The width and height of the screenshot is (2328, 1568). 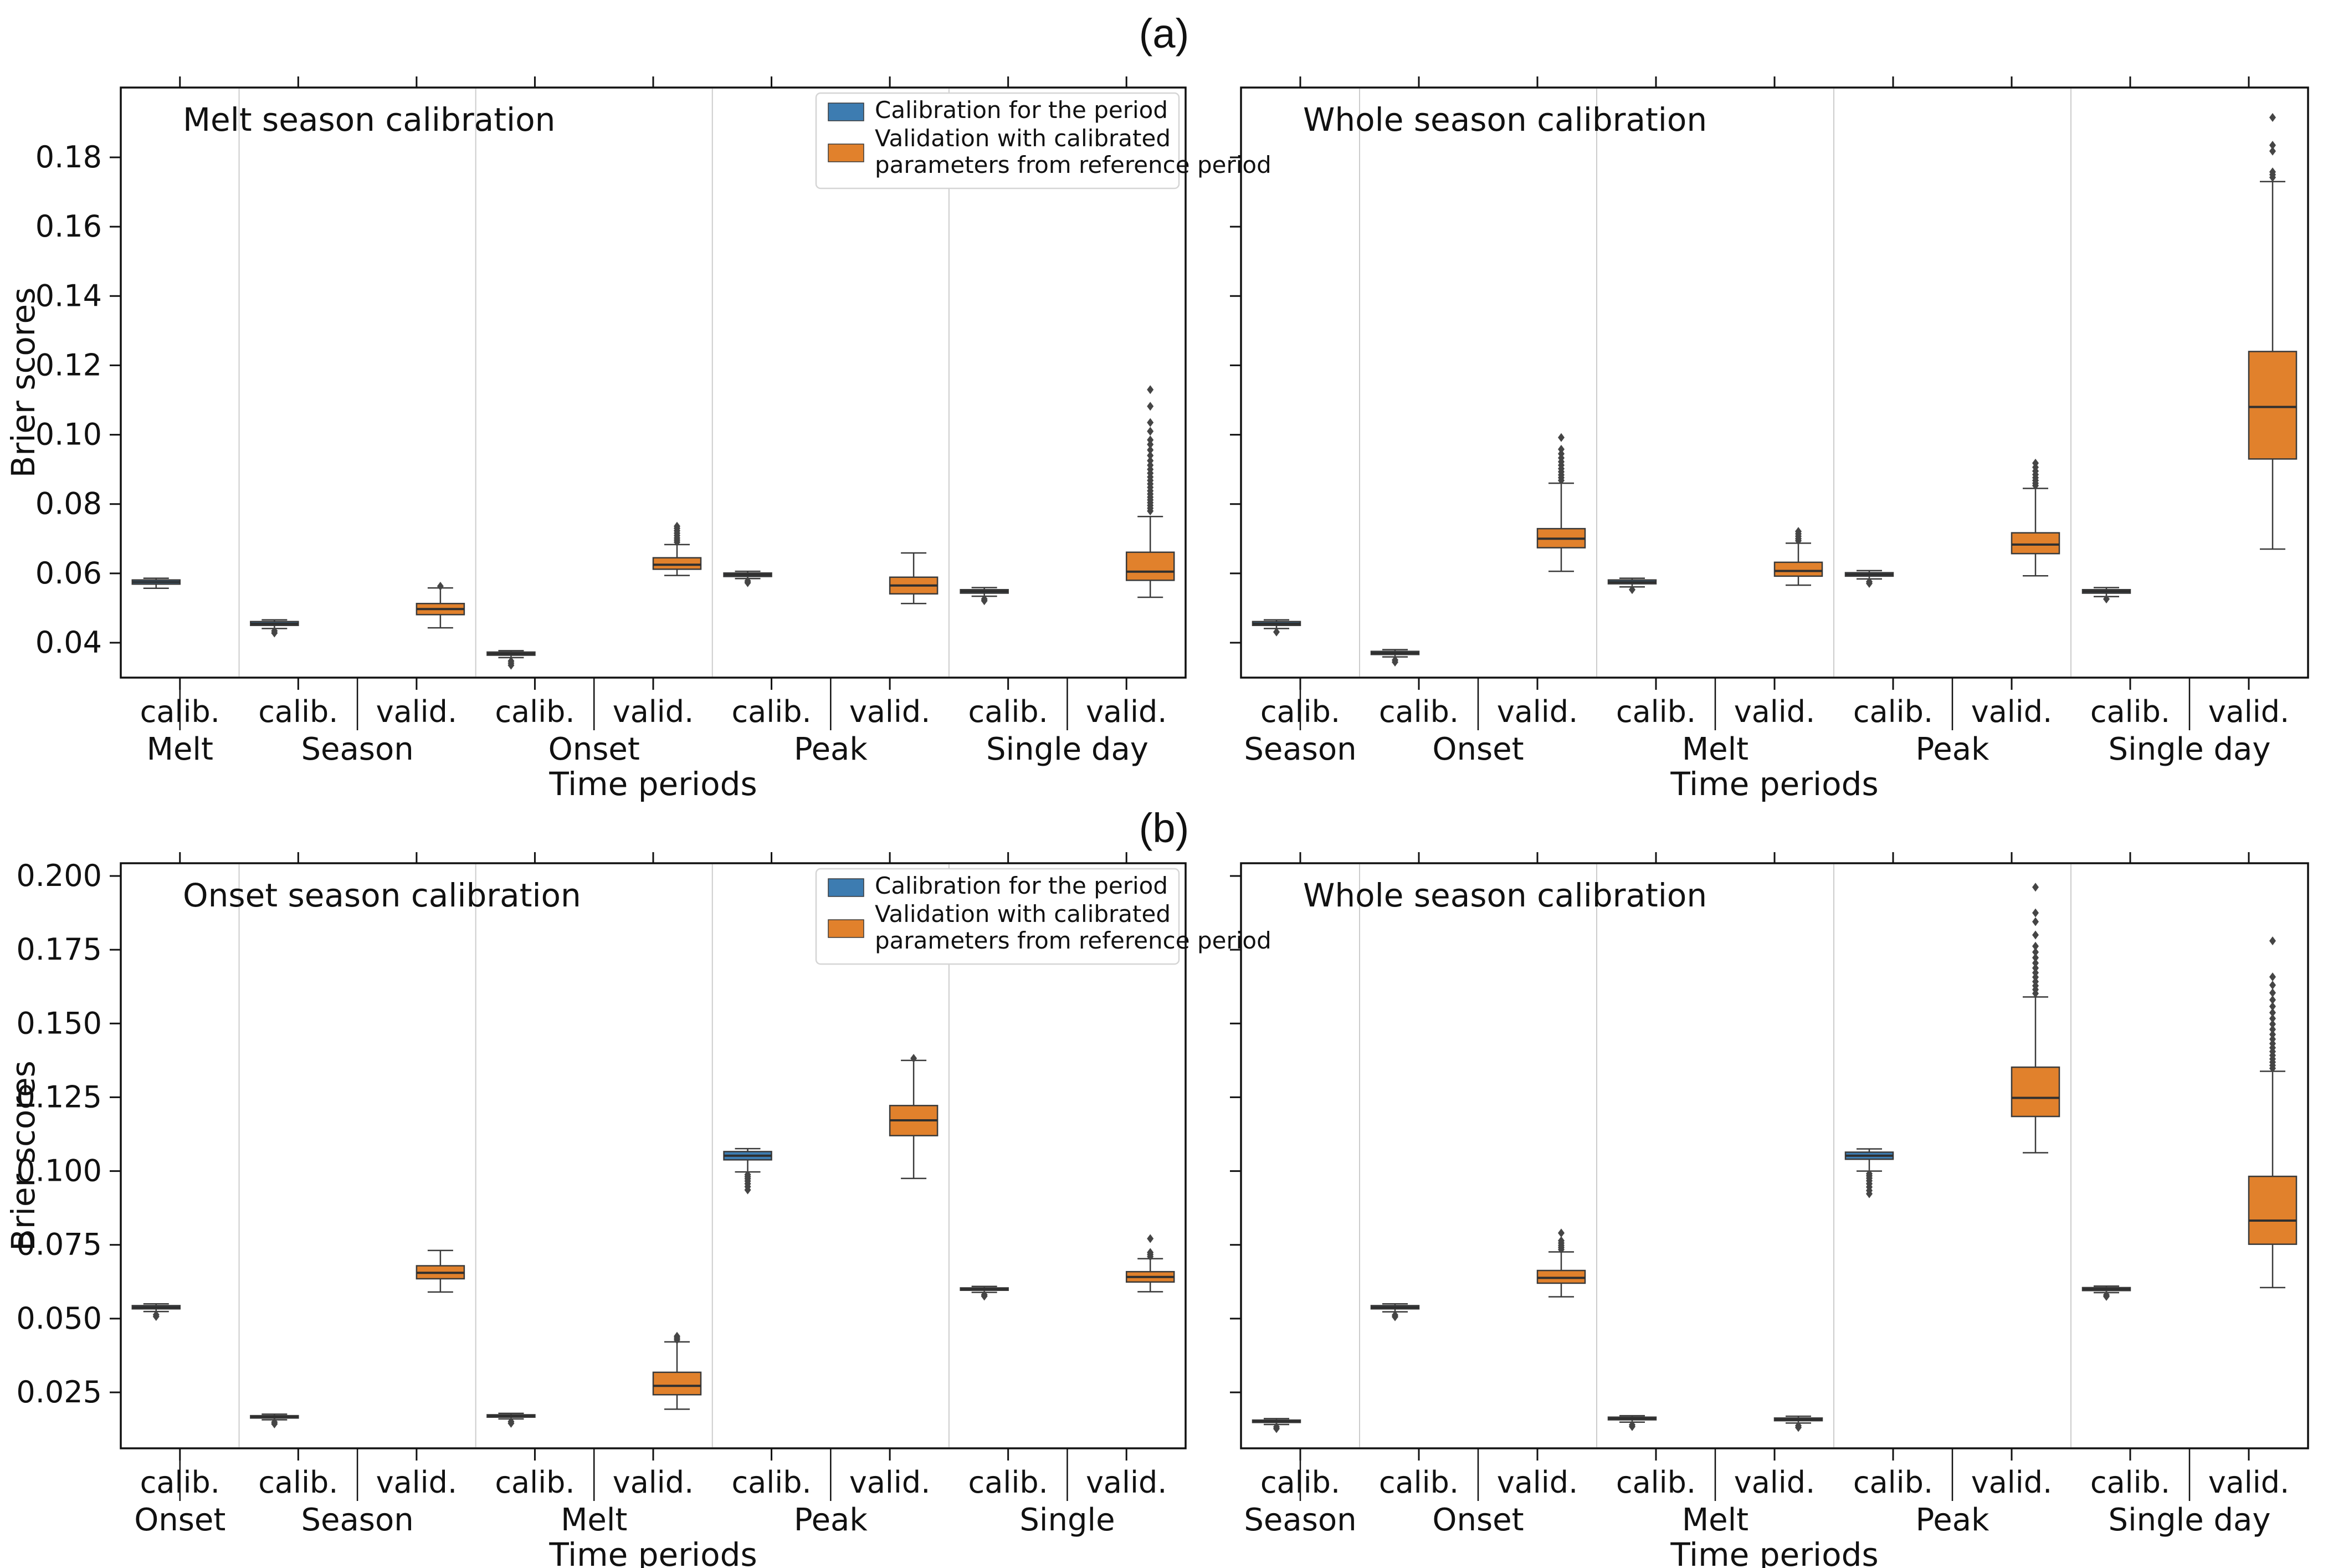 I want to click on legend-label-calibration: Calibration for the period, so click(x=1021, y=885).